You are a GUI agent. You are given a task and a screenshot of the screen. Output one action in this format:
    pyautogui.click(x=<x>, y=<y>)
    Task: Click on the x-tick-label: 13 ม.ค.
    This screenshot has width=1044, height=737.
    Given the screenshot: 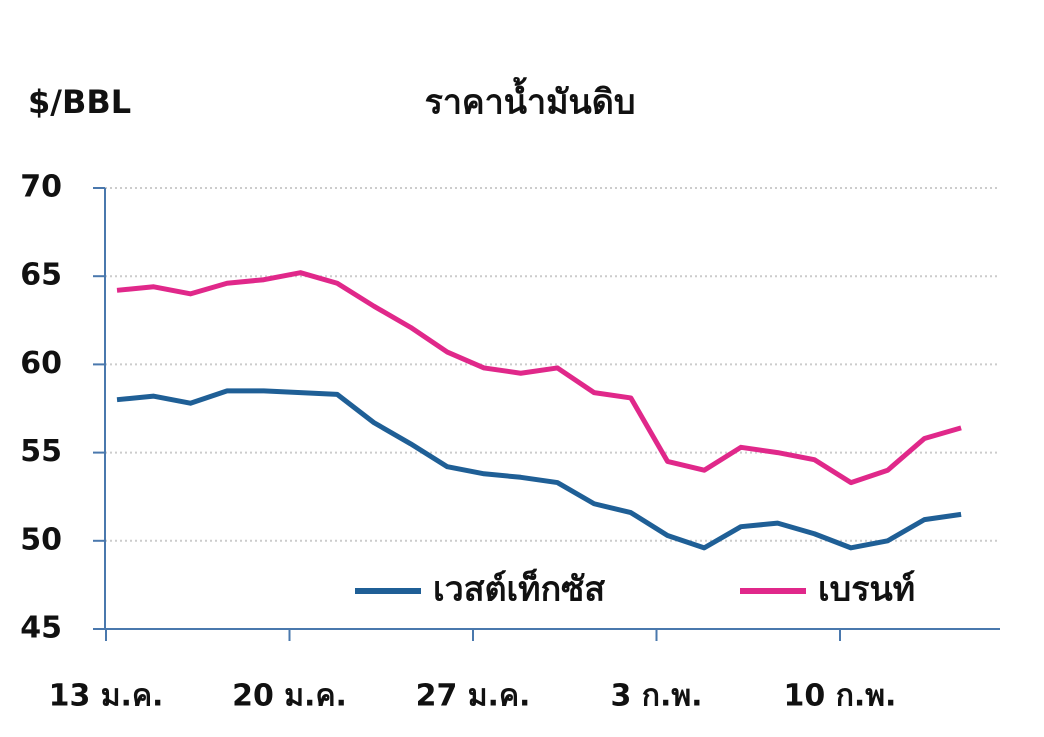 What is the action you would take?
    pyautogui.click(x=106, y=696)
    